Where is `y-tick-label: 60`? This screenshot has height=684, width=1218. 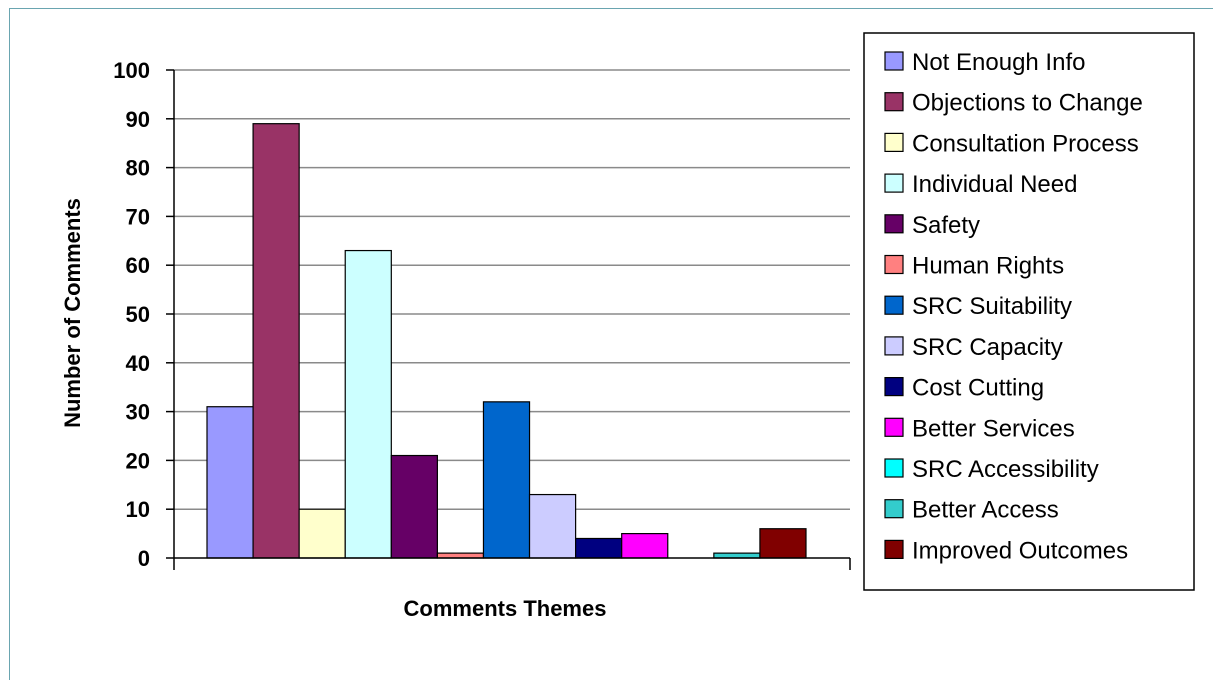 y-tick-label: 60 is located at coordinates (138, 265).